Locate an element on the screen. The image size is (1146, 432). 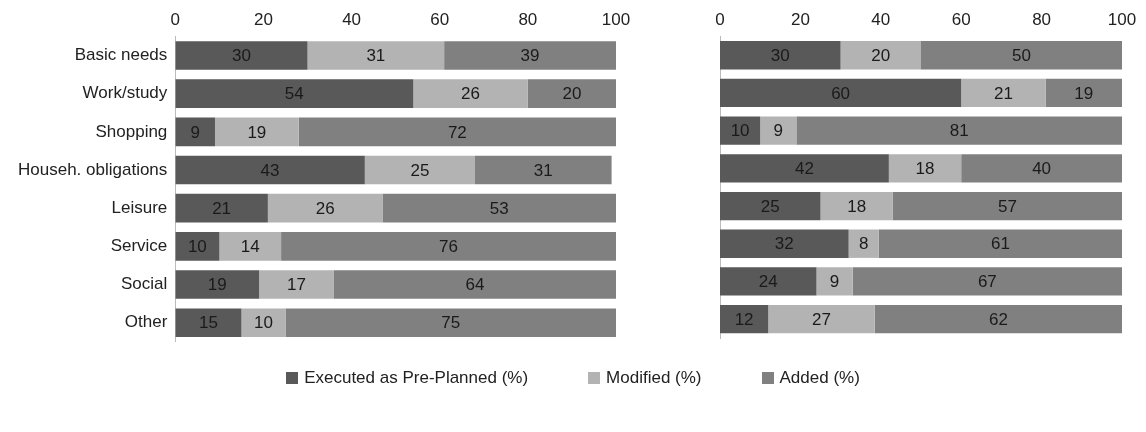
data-label: 64 is located at coordinates (475, 285).